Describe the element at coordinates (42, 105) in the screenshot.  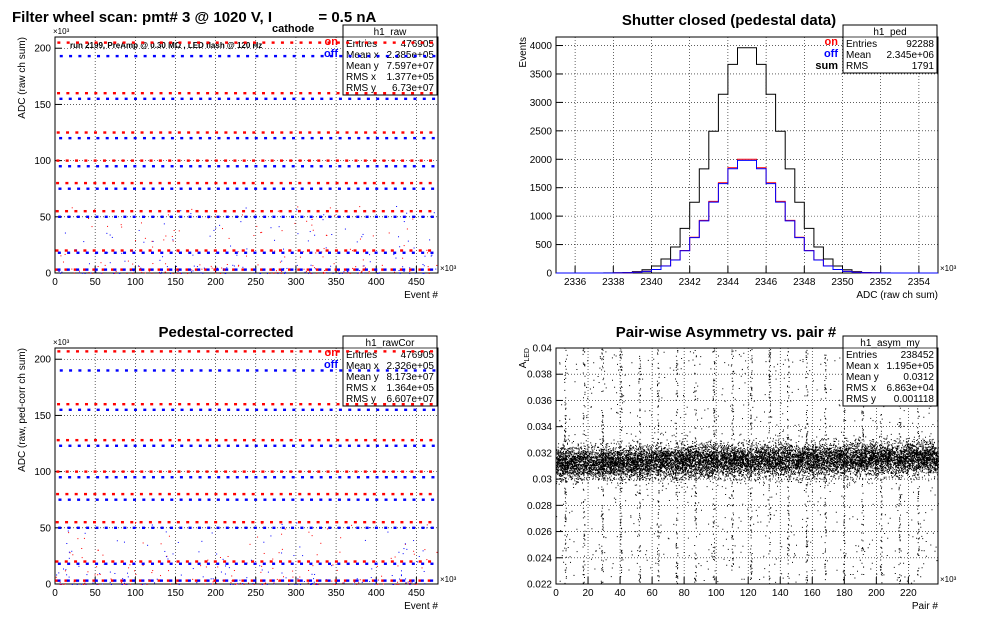
I see `tick-label-y: 150` at that location.